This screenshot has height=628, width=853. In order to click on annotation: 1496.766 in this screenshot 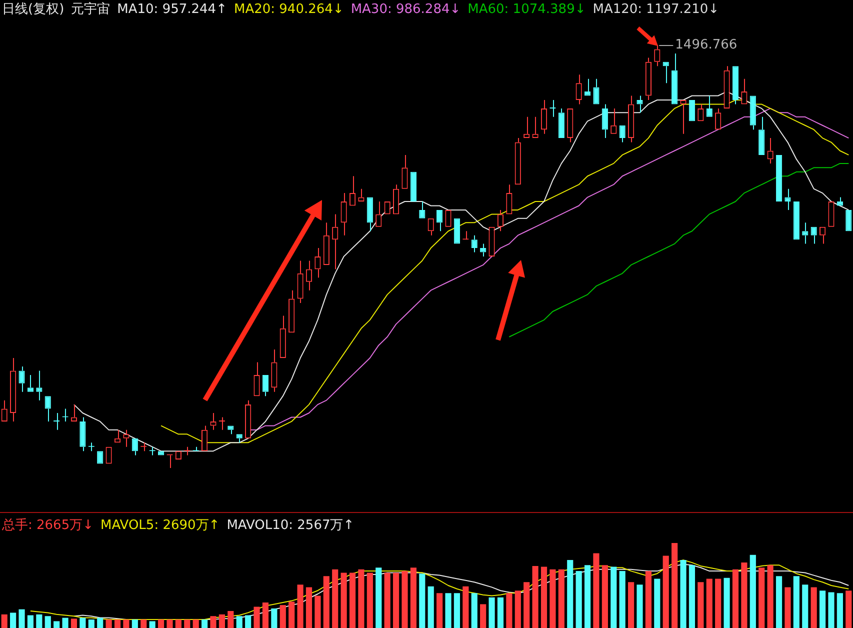, I will do `click(706, 44)`.